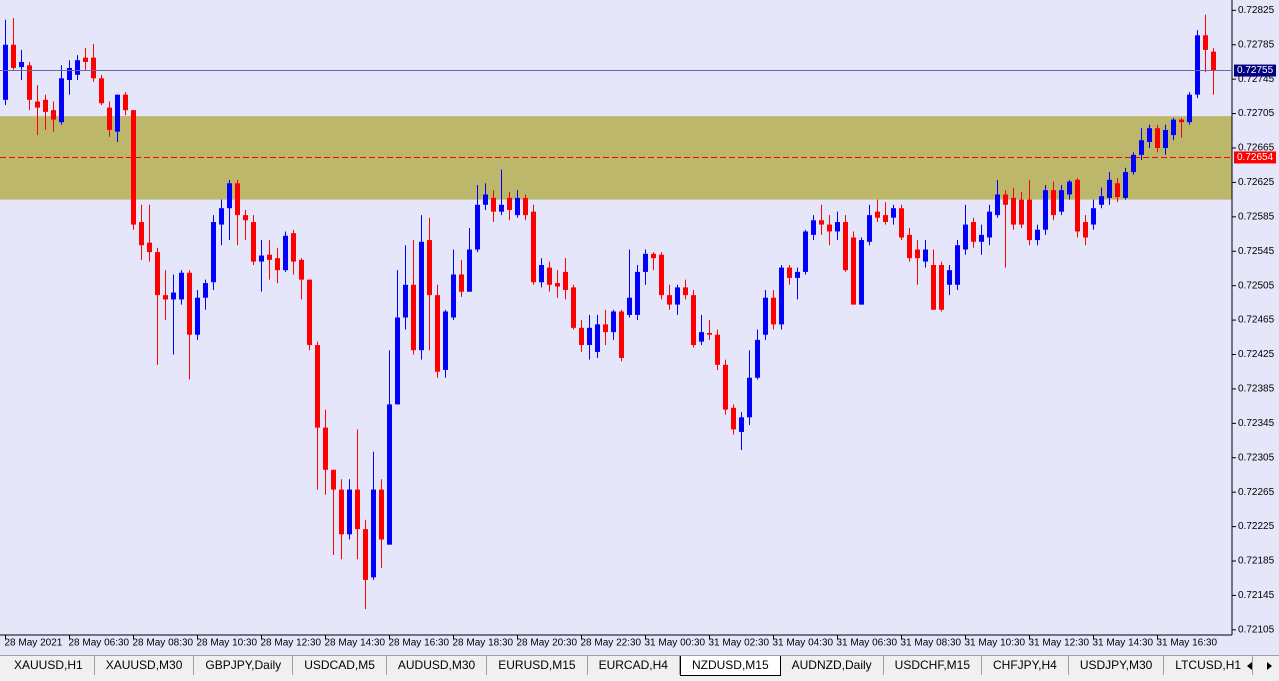 Image resolution: width=1279 pixels, height=681 pixels. I want to click on x-tick-label: 28 May 14:30, so click(355, 643).